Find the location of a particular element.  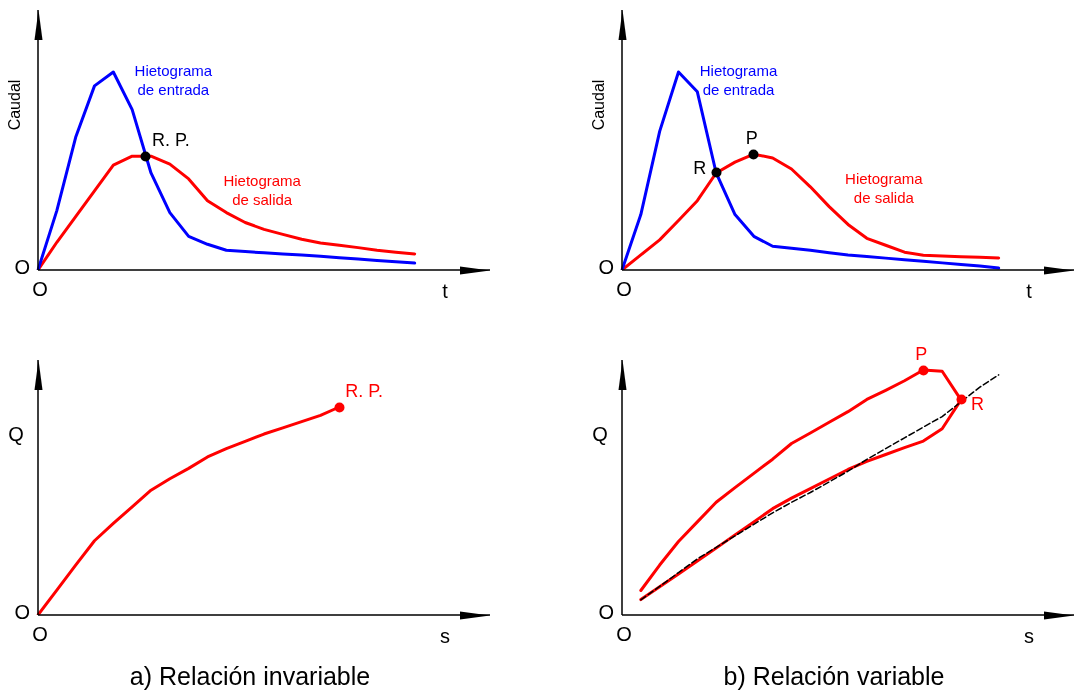

text: P is located at coordinates (921, 353).